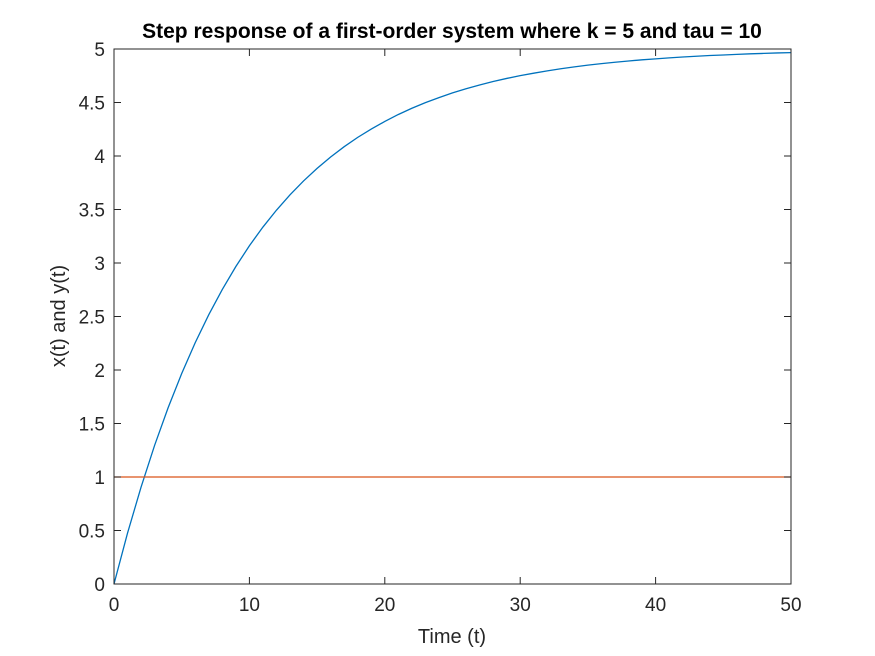  Describe the element at coordinates (384, 605) in the screenshot. I see `x-tick-label: 20` at that location.